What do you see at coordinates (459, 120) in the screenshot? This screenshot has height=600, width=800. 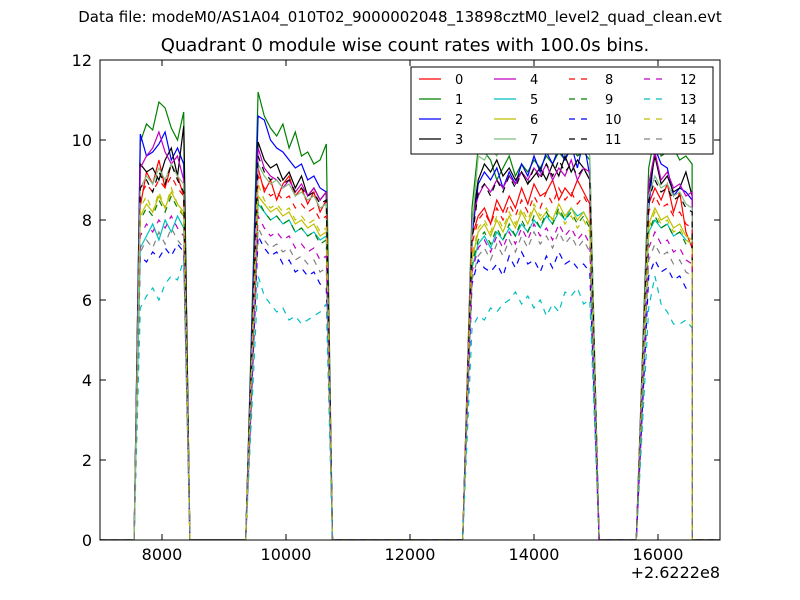 I see `legend-label-2: 2` at bounding box center [459, 120].